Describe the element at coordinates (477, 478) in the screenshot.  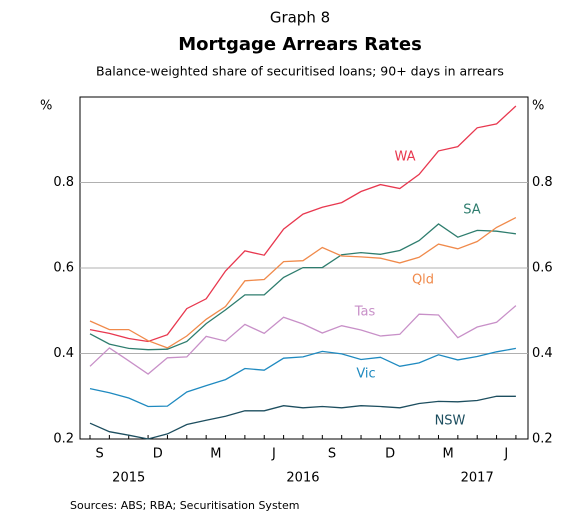
I see `x-year-label: 2017` at that location.